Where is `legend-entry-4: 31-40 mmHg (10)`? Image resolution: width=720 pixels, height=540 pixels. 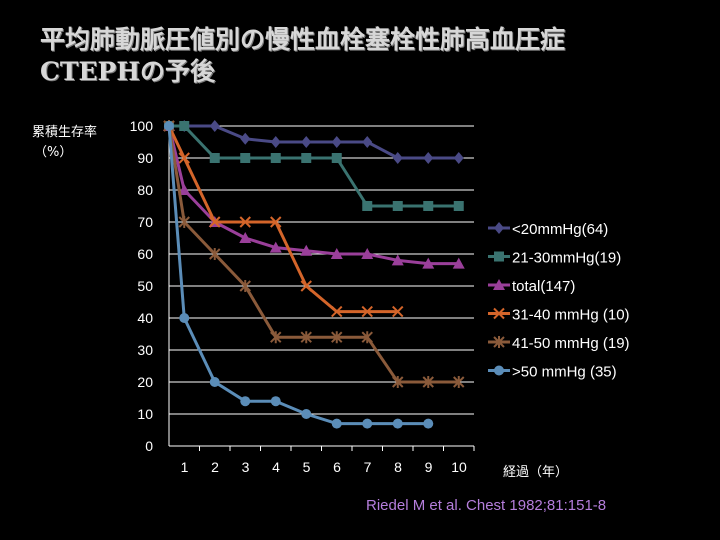 legend-entry-4: 31-40 mmHg (10) is located at coordinates (559, 315).